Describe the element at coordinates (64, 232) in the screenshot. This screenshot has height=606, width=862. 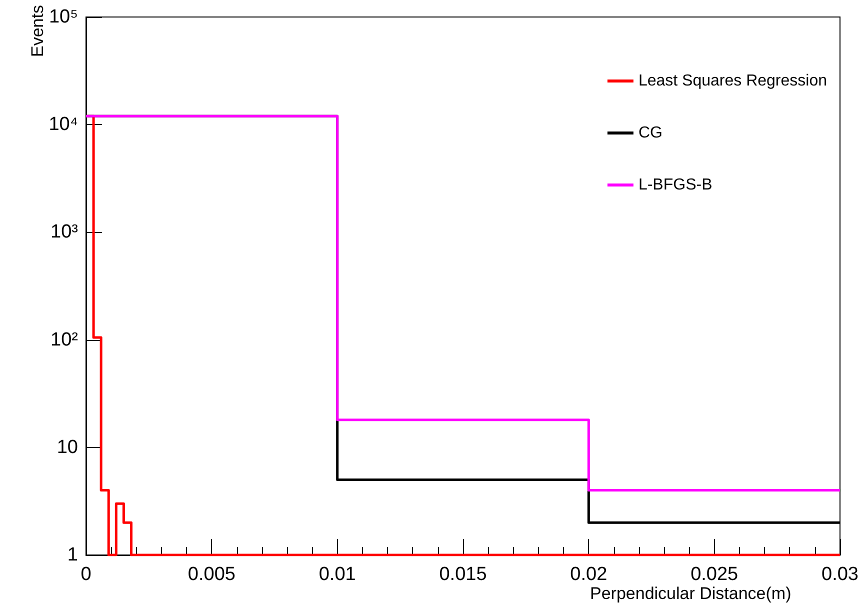
I see `y-tick-label: 10³` at that location.